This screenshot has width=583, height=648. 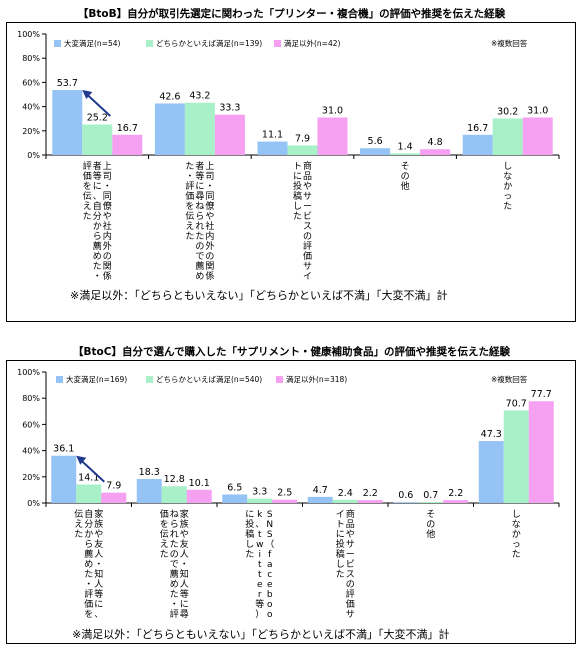 I want to click on data-label: 77.7, so click(x=541, y=394).